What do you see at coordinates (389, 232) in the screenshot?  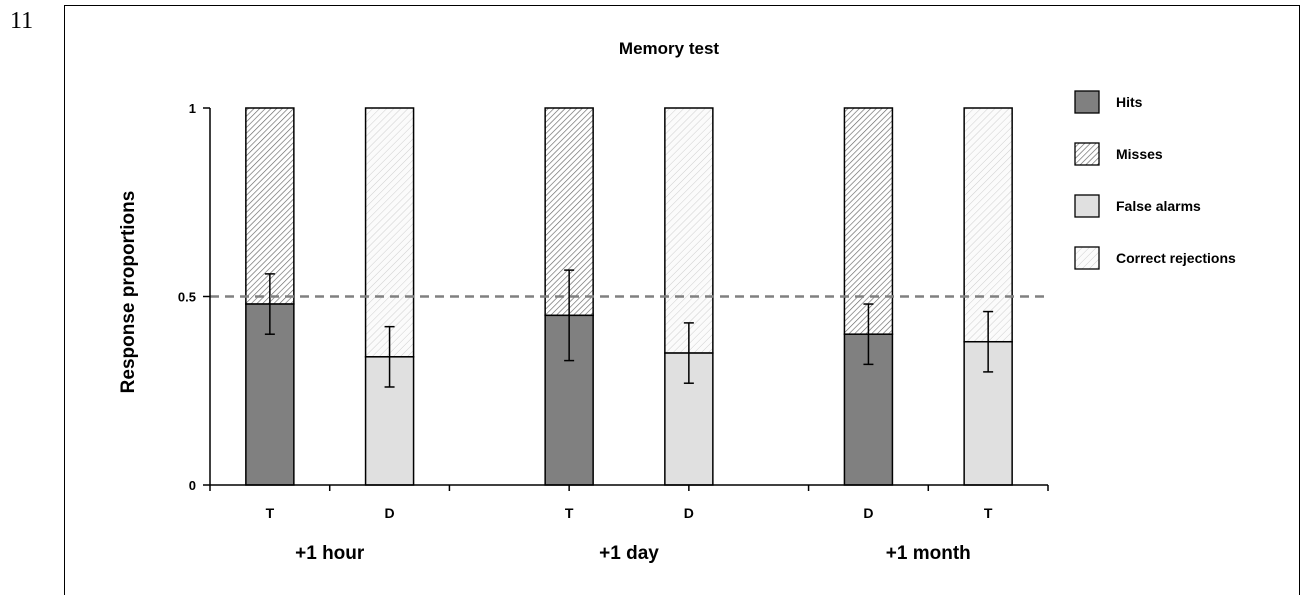 I see `bar-2-correct-rejections` at bounding box center [389, 232].